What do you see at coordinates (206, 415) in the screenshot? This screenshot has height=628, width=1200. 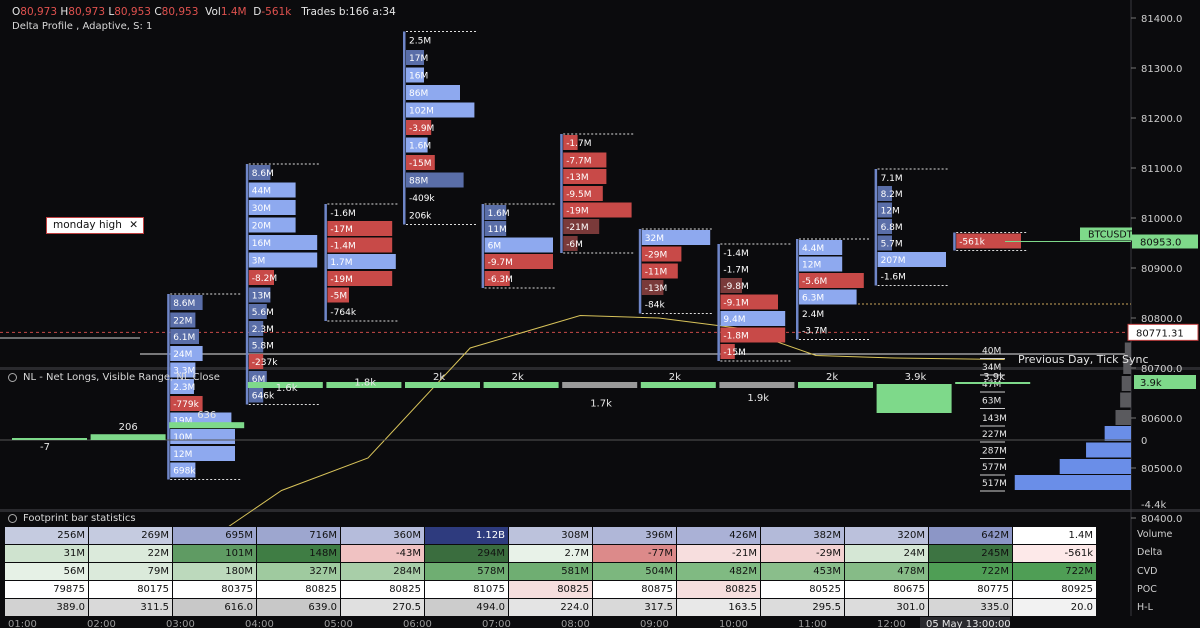 I see `nl-value-label: 636` at bounding box center [206, 415].